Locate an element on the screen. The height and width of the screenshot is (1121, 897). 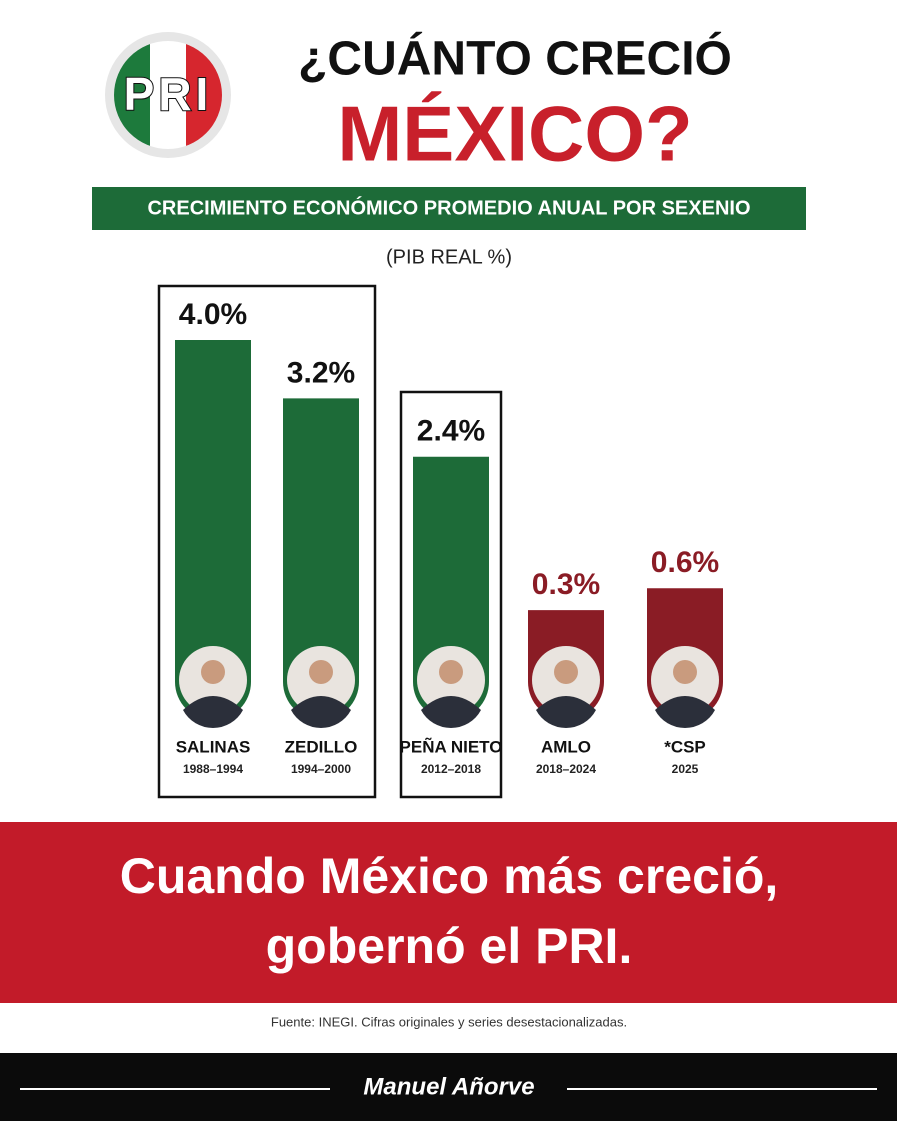
title-line-2: MÉXICO? is located at coordinates (514, 134).